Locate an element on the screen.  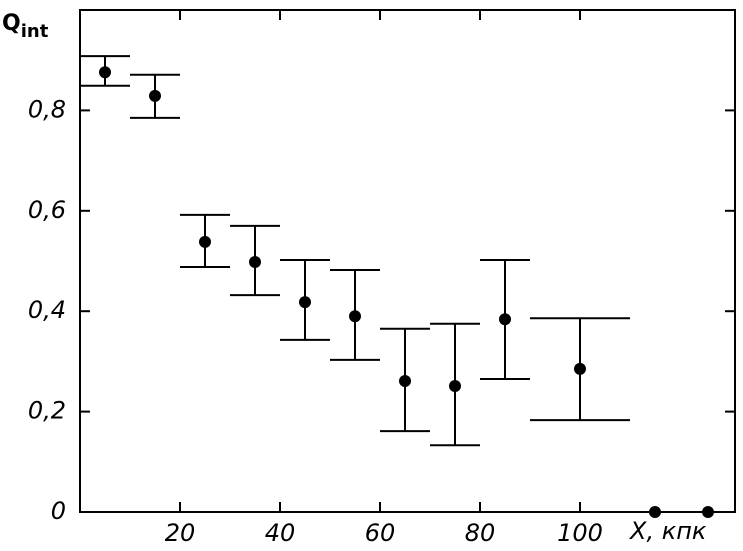
y-label-main: Q is located at coordinates (11, 23).